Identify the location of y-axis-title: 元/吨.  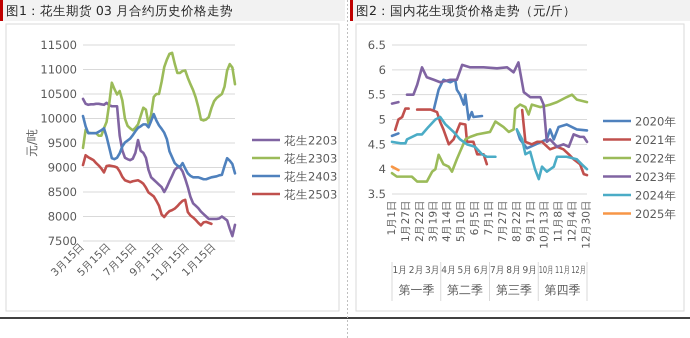
(32, 143).